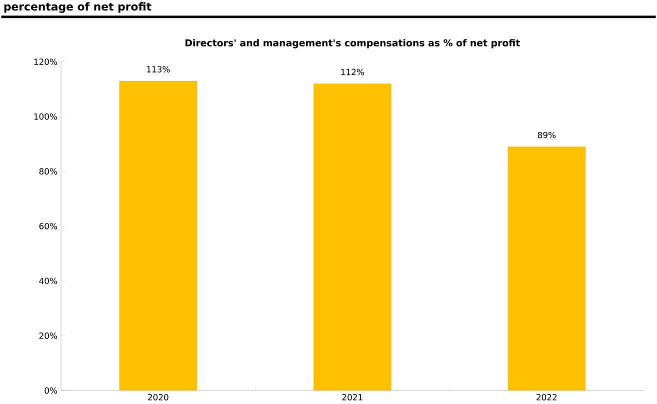 The image size is (657, 404). Describe the element at coordinates (546, 397) in the screenshot. I see `x-tick-label: 2022` at that location.